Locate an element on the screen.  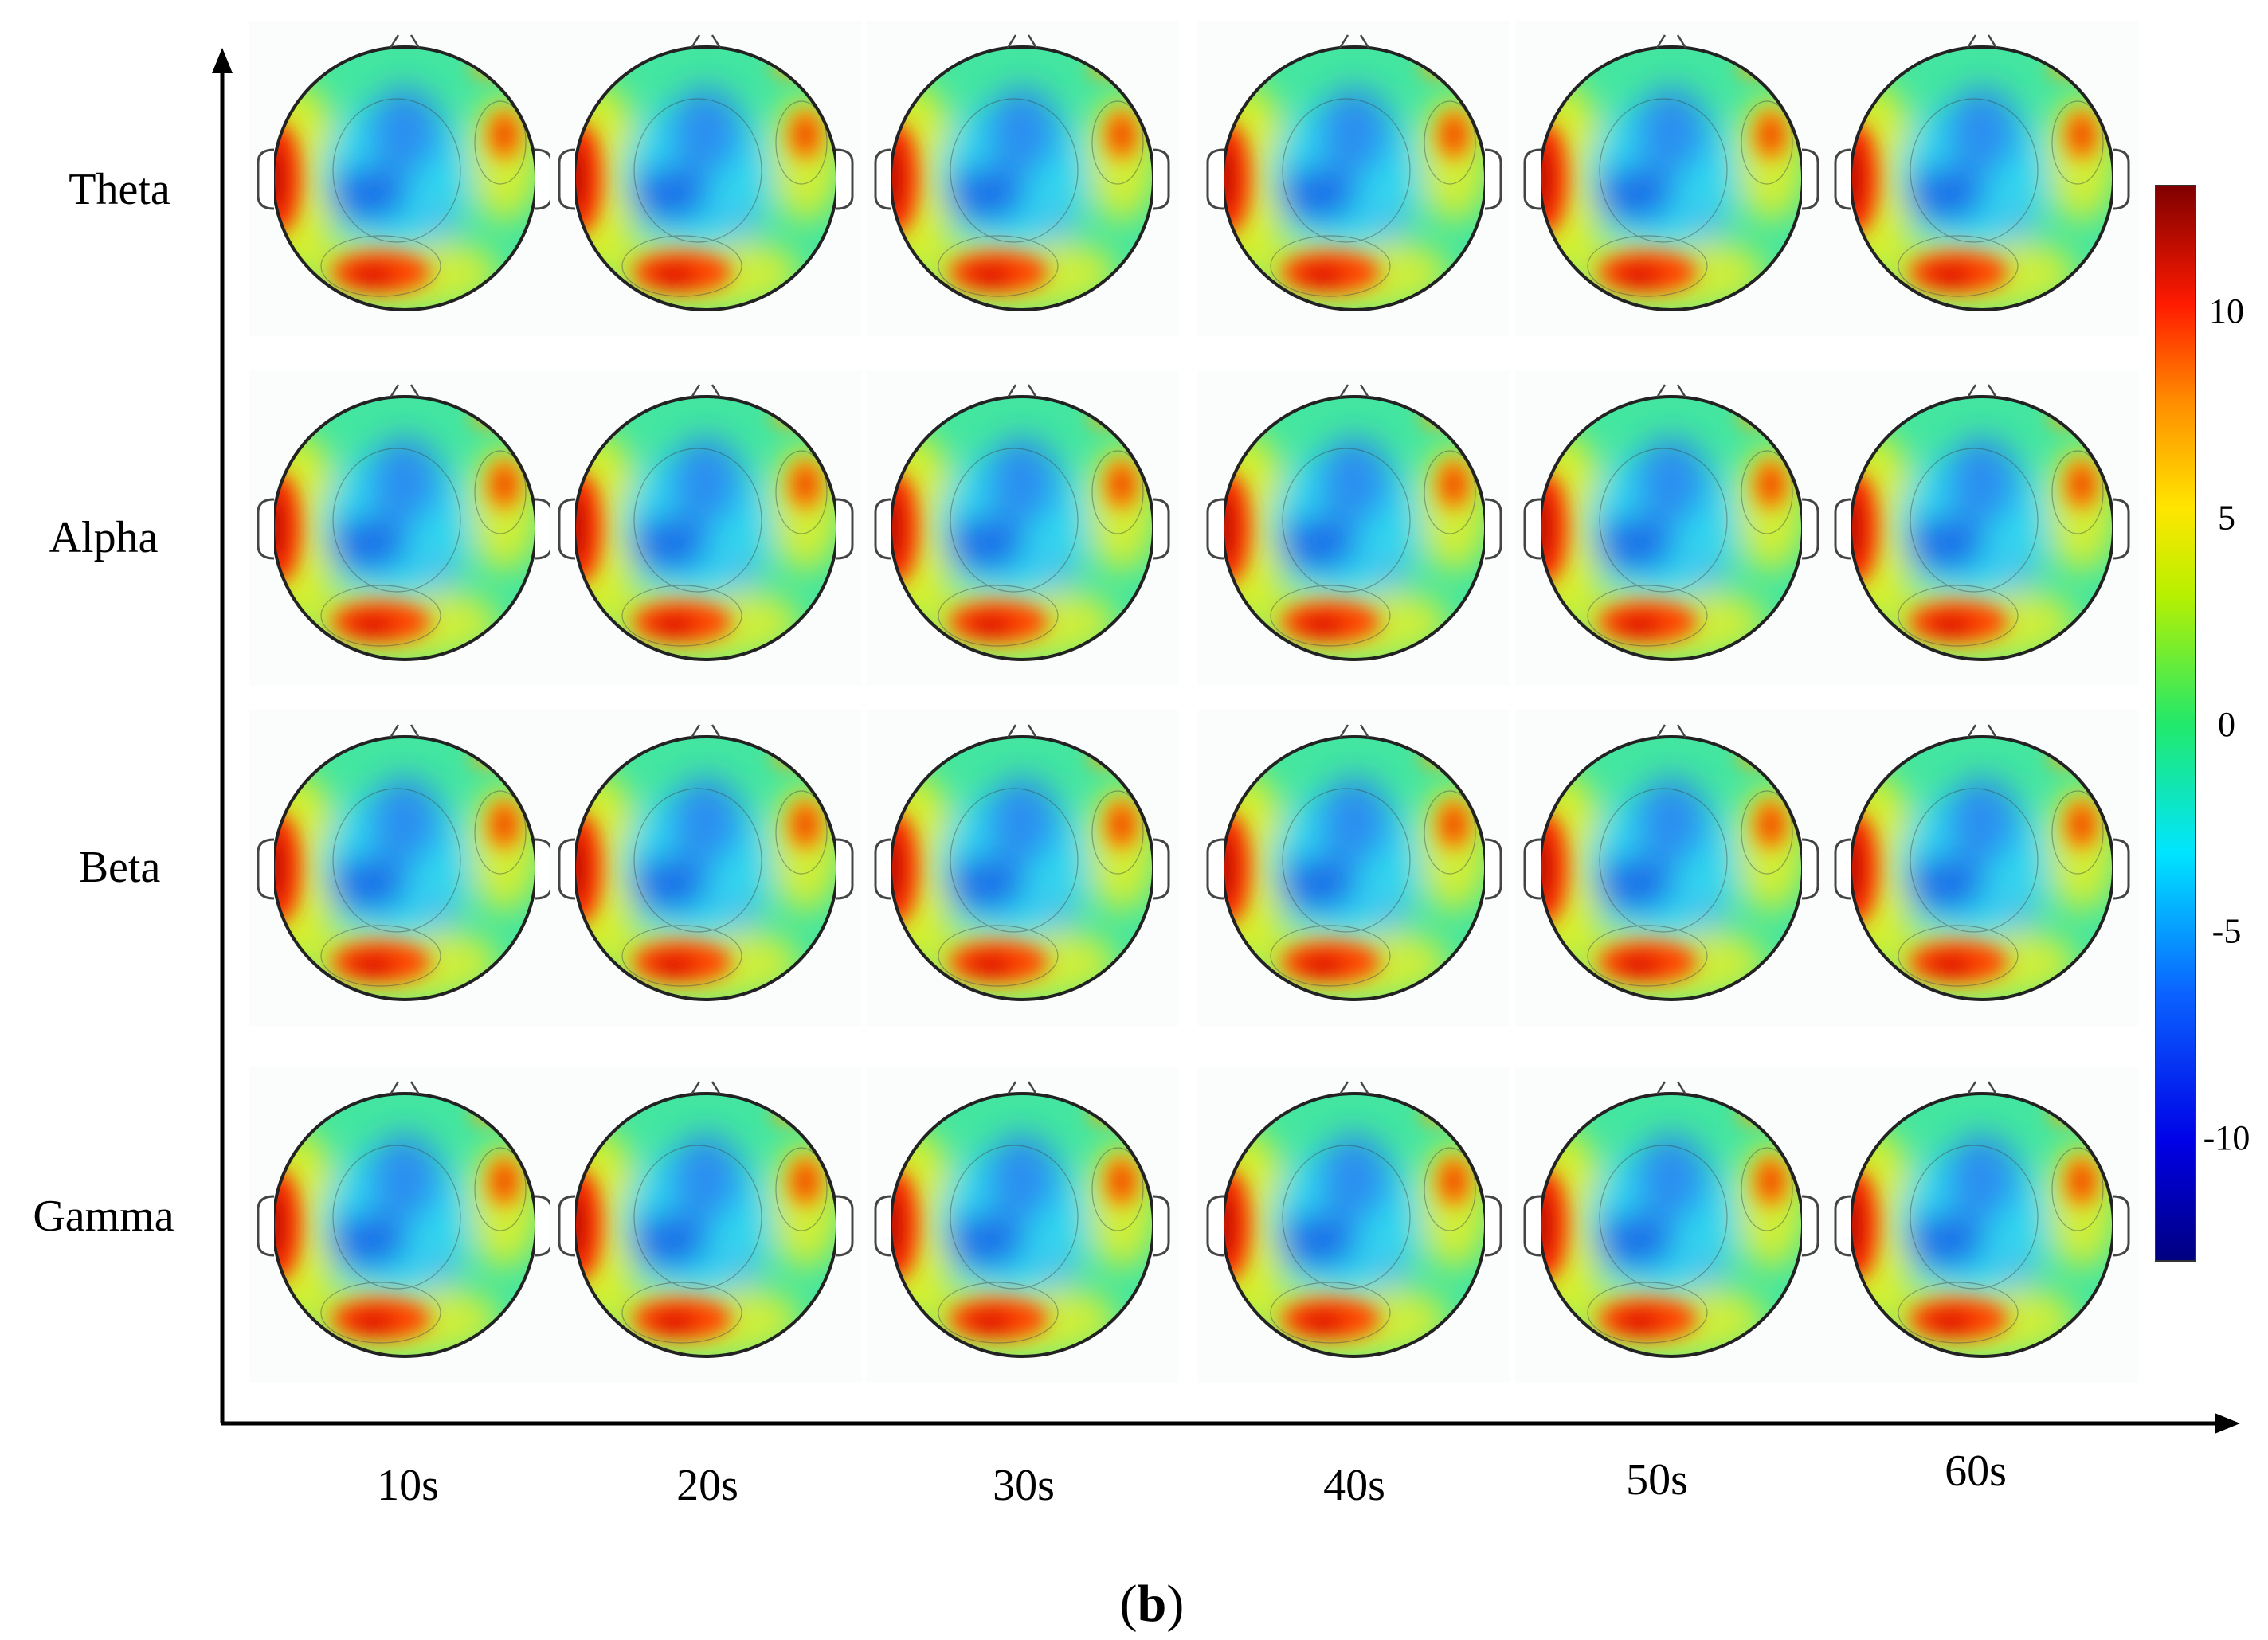
colorbar-gradient is located at coordinates (2176, 723).